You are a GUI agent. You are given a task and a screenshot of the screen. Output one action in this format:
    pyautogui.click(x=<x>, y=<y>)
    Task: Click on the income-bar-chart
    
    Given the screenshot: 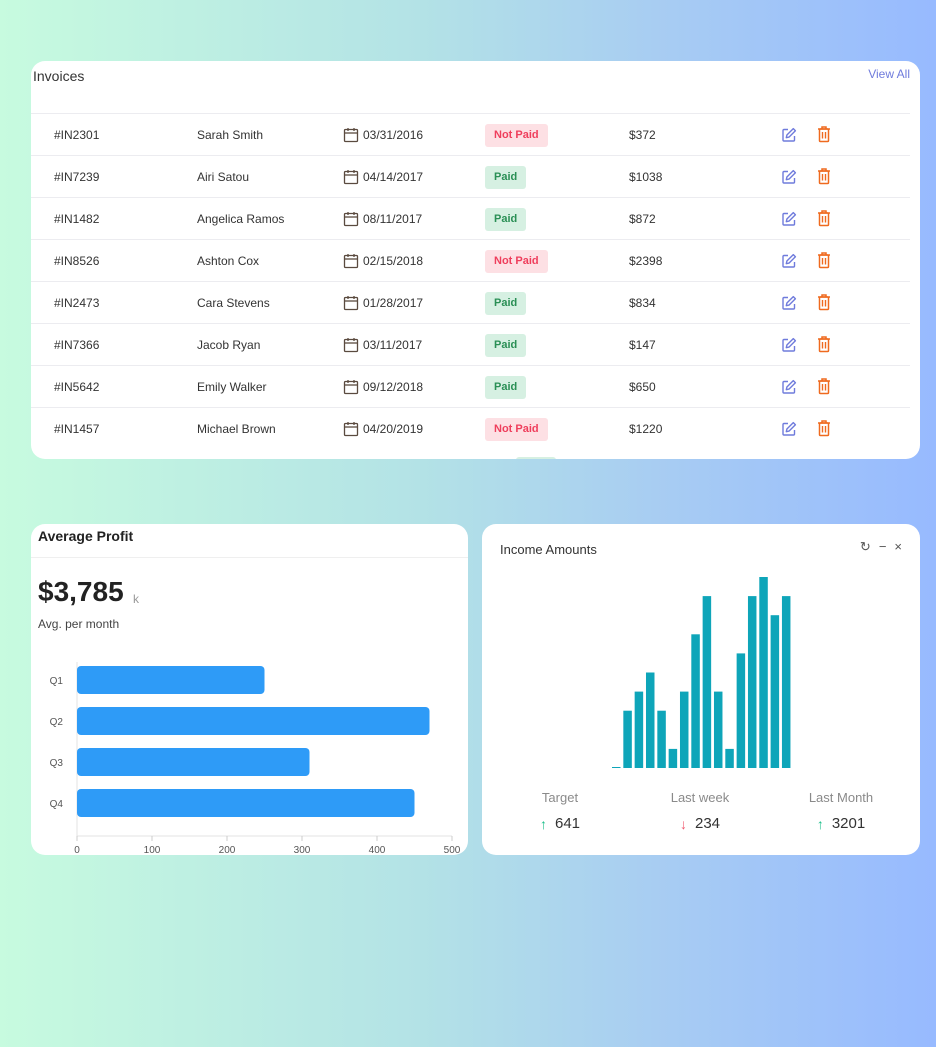 What is the action you would take?
    pyautogui.click(x=701, y=672)
    